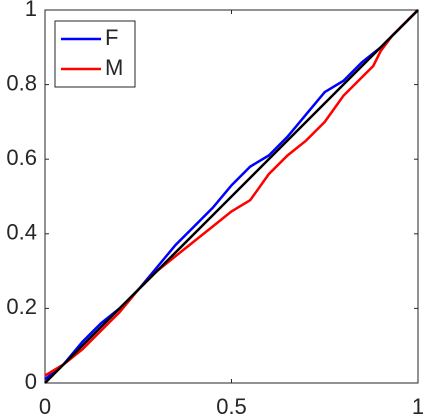 The image size is (423, 419). I want to click on y-tick-label: 1, so click(31, 10).